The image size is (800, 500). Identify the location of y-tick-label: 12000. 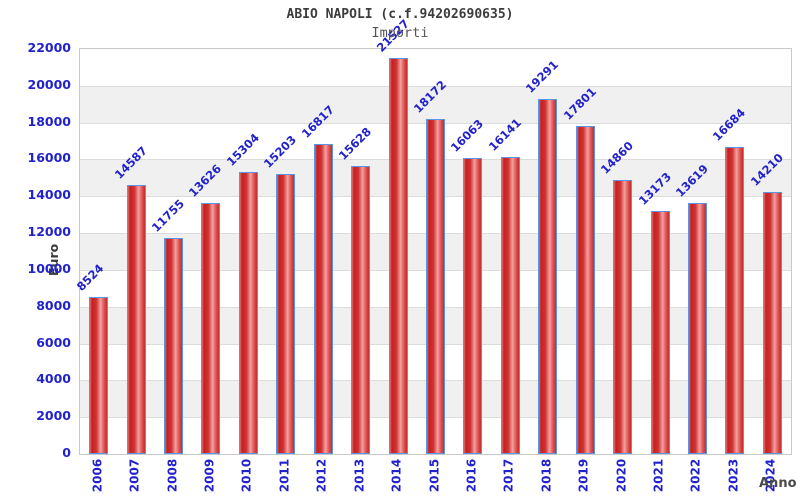
(49, 232).